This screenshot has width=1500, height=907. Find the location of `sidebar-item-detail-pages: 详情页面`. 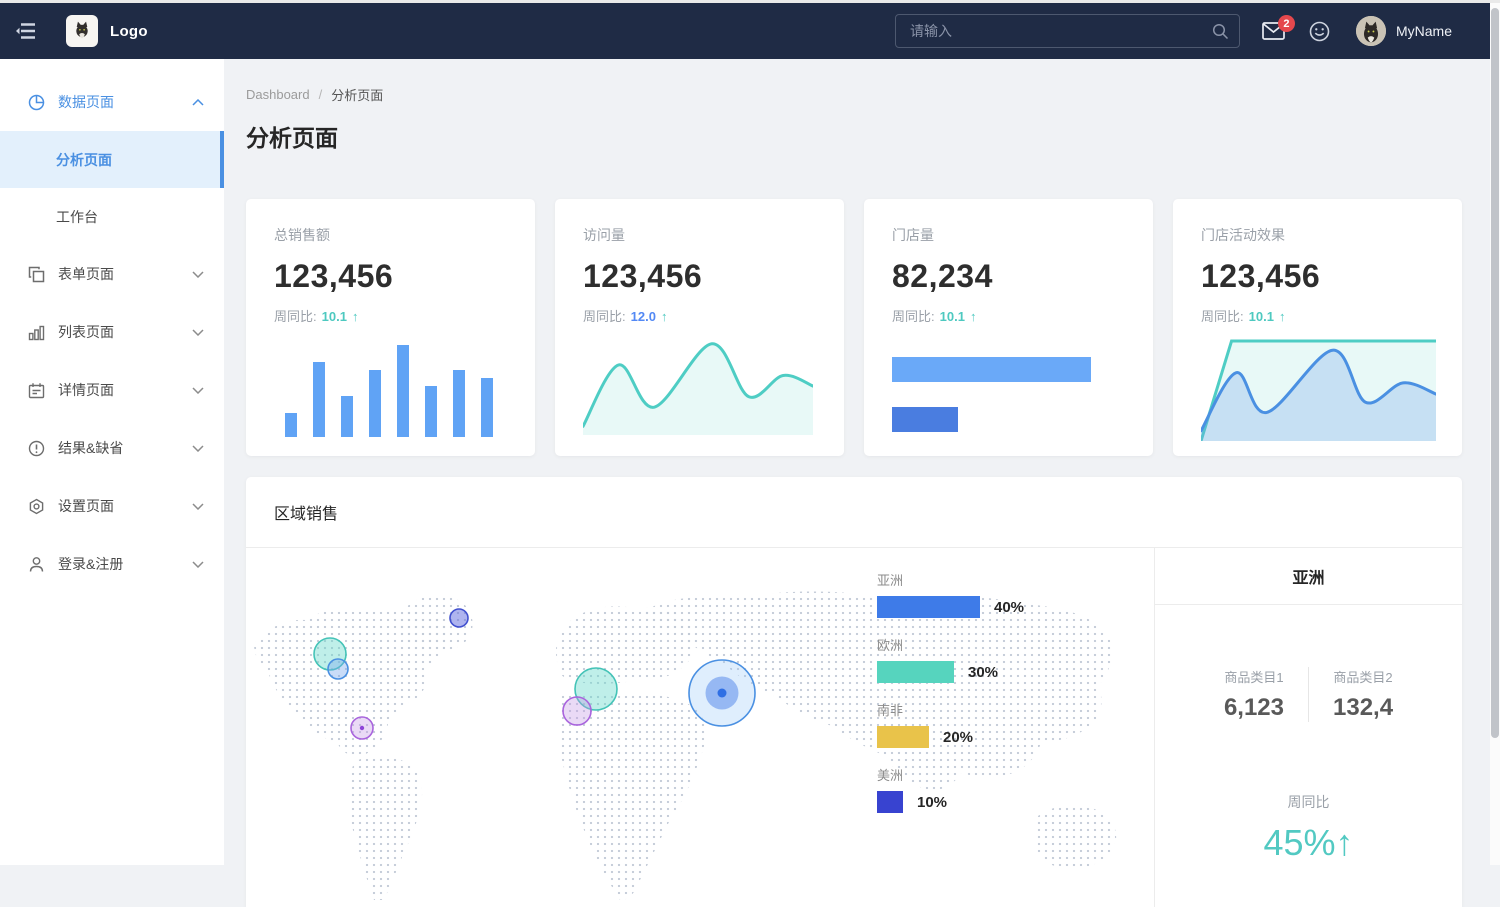

sidebar-item-detail-pages: 详情页面 is located at coordinates (112, 390).